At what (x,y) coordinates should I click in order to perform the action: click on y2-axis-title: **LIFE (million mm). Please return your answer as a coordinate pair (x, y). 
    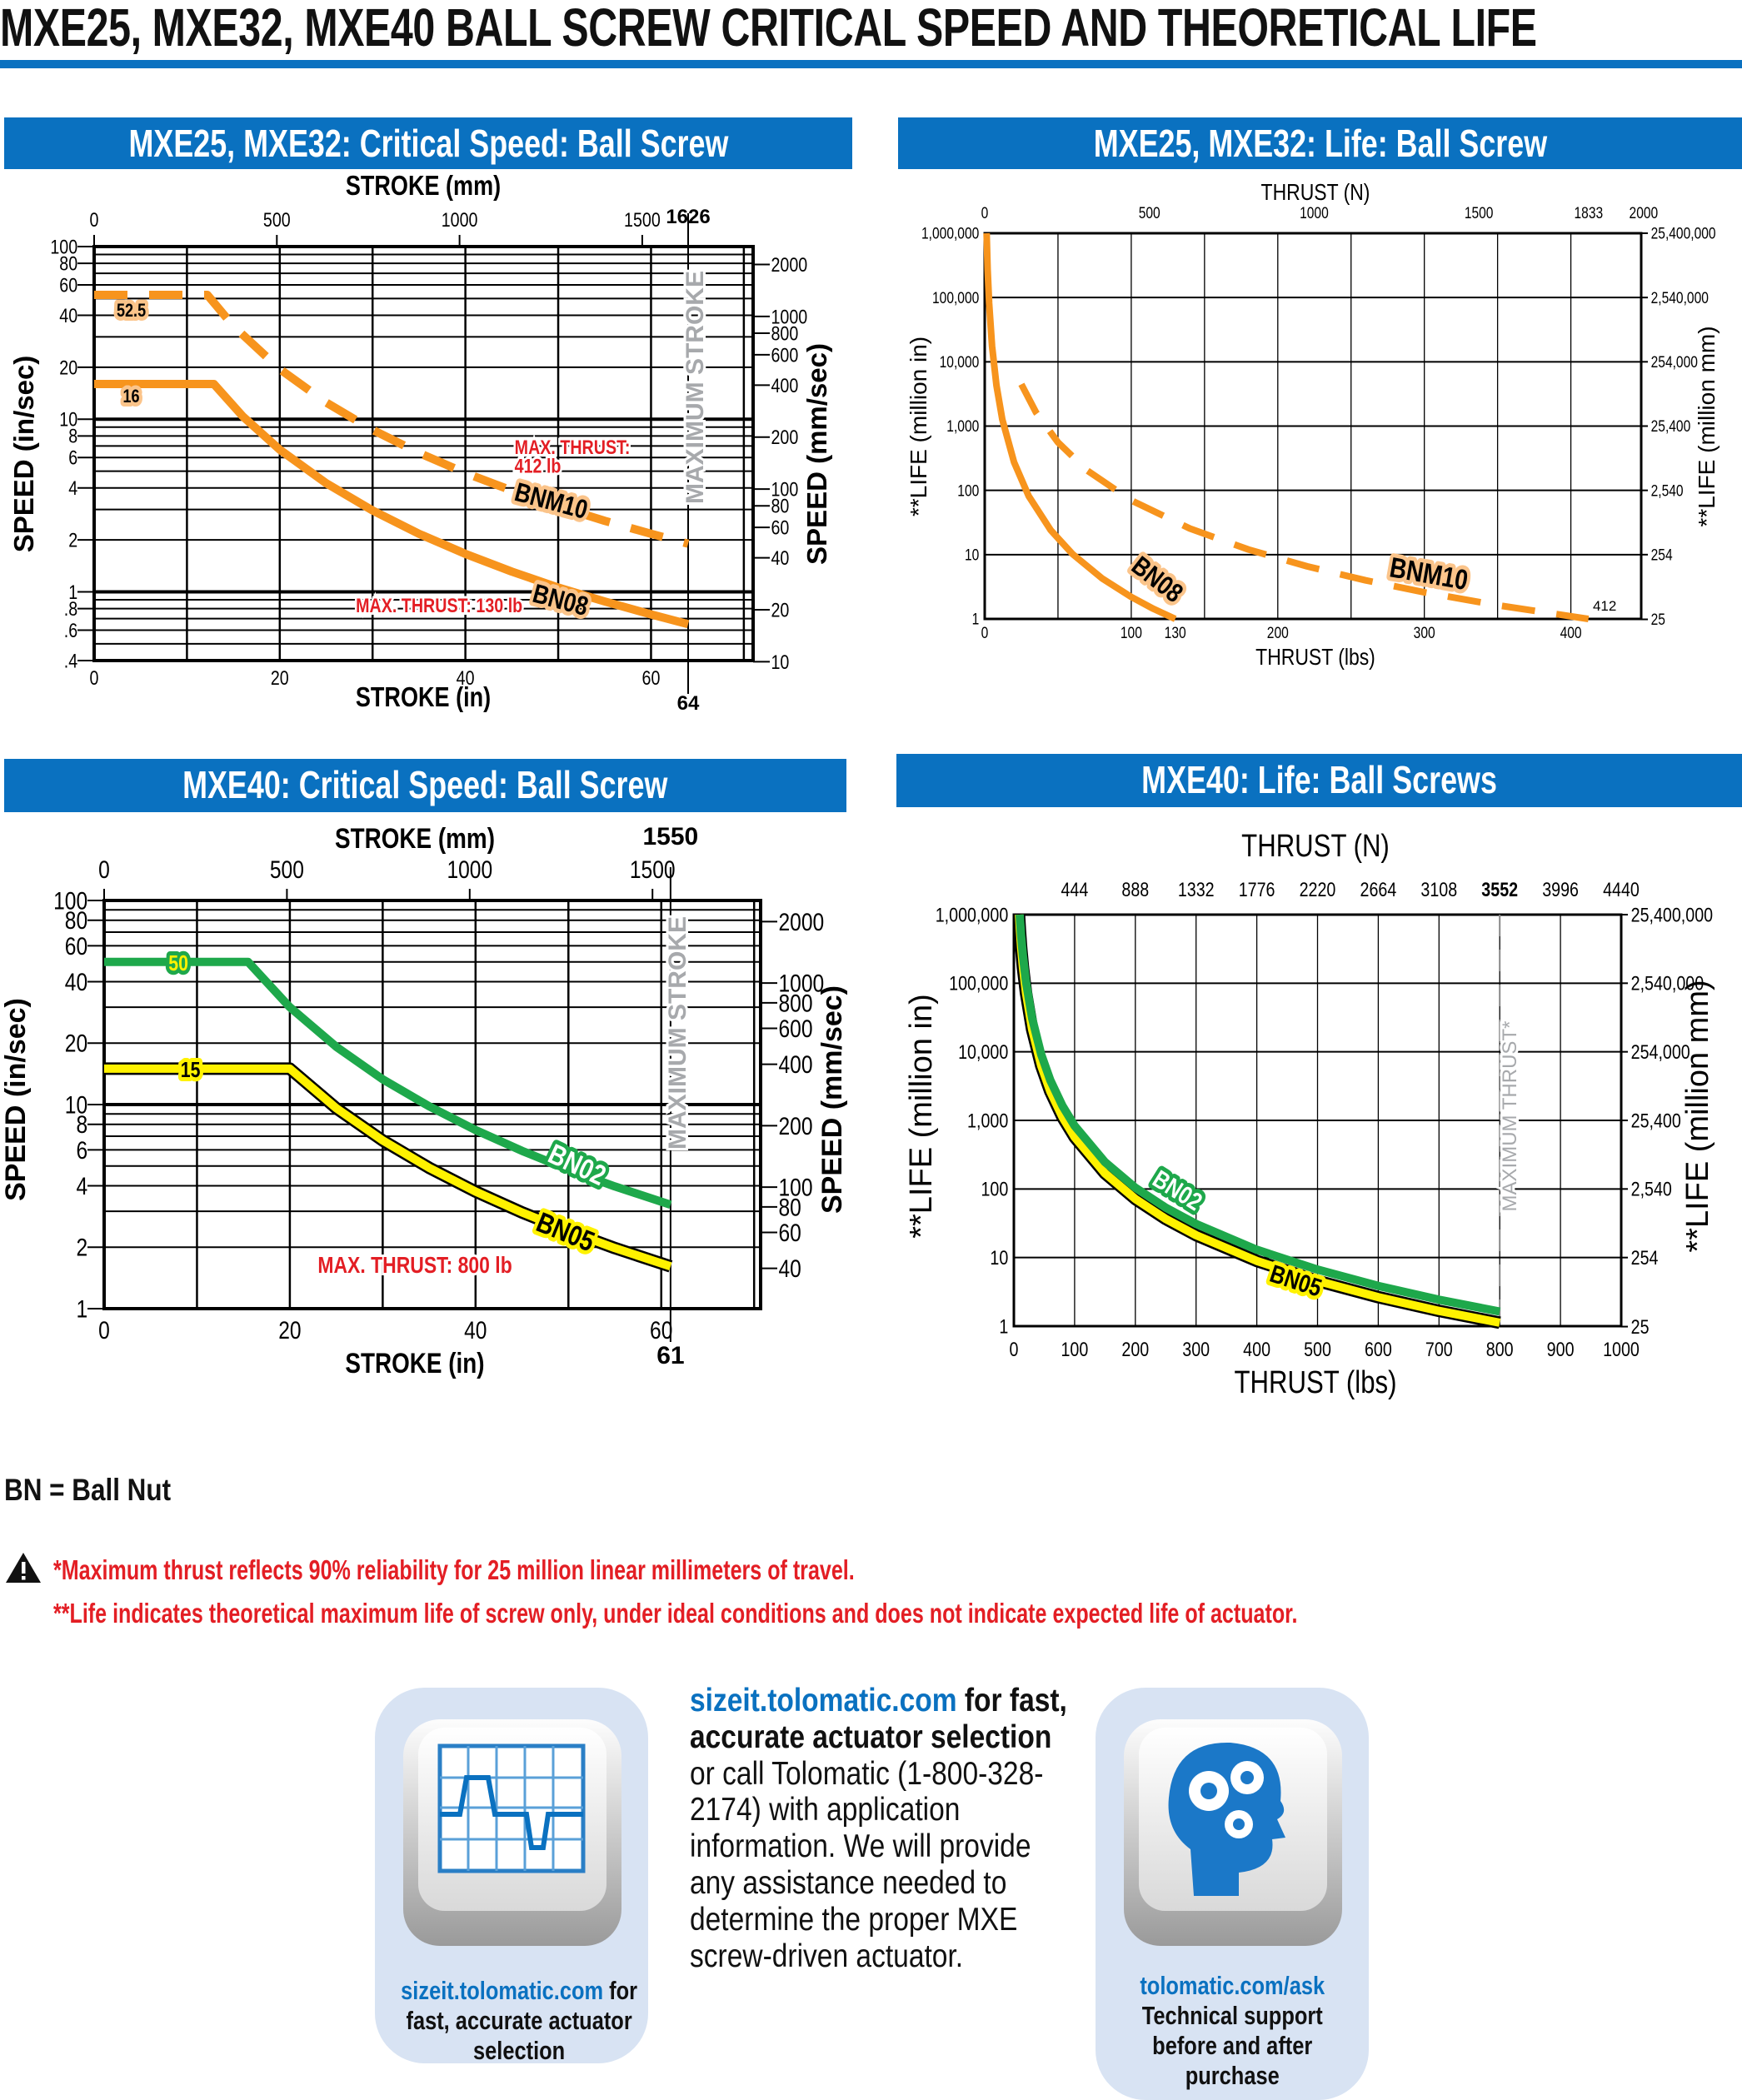
    Looking at the image, I should click on (1707, 426).